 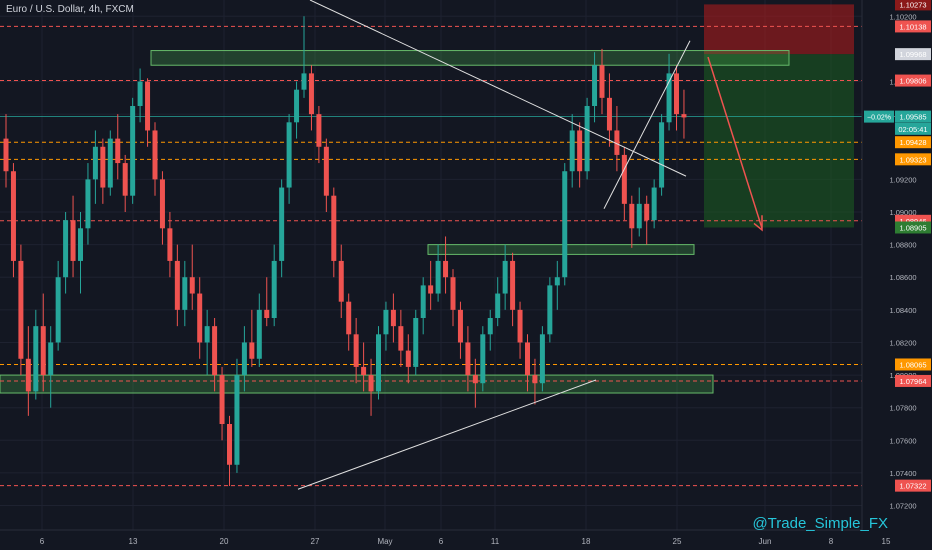 I want to click on price-label: 1.07964, so click(x=912, y=381).